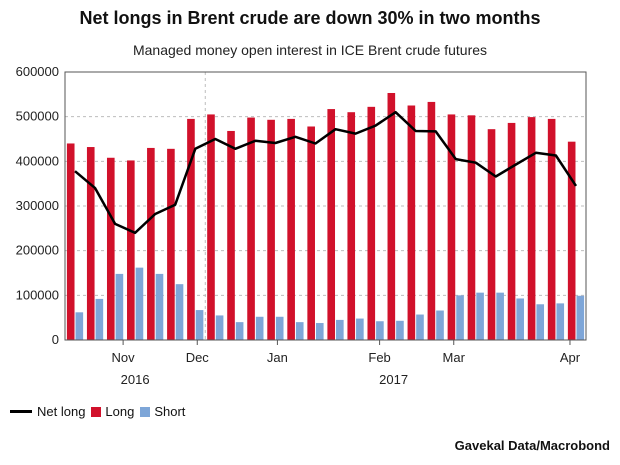 This screenshot has height=465, width=620. I want to click on legend-swatch-short, so click(145, 411).